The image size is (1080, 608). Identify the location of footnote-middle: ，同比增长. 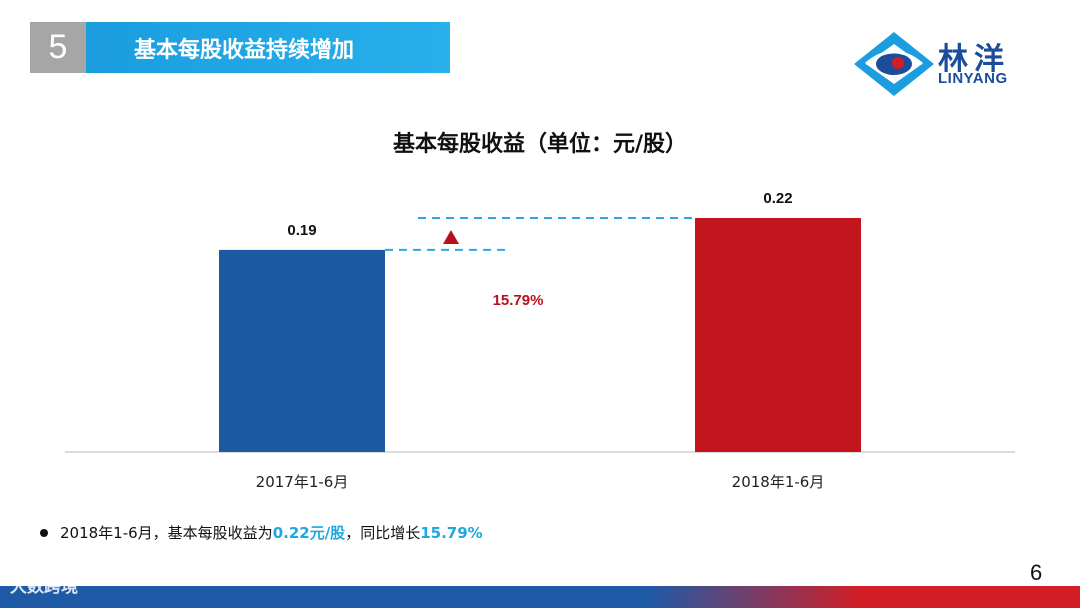
(383, 533).